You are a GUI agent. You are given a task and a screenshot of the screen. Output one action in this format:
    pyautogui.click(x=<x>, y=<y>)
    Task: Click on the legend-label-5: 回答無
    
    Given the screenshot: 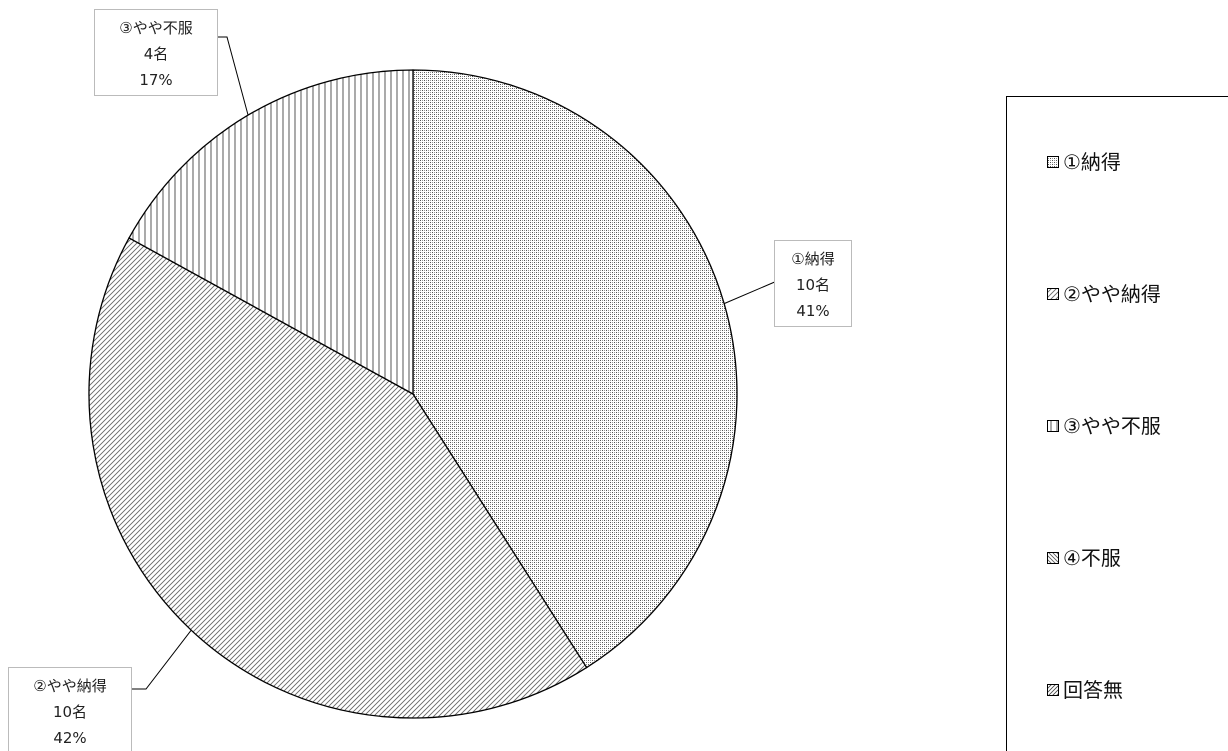 What is the action you would take?
    pyautogui.click(x=1093, y=690)
    